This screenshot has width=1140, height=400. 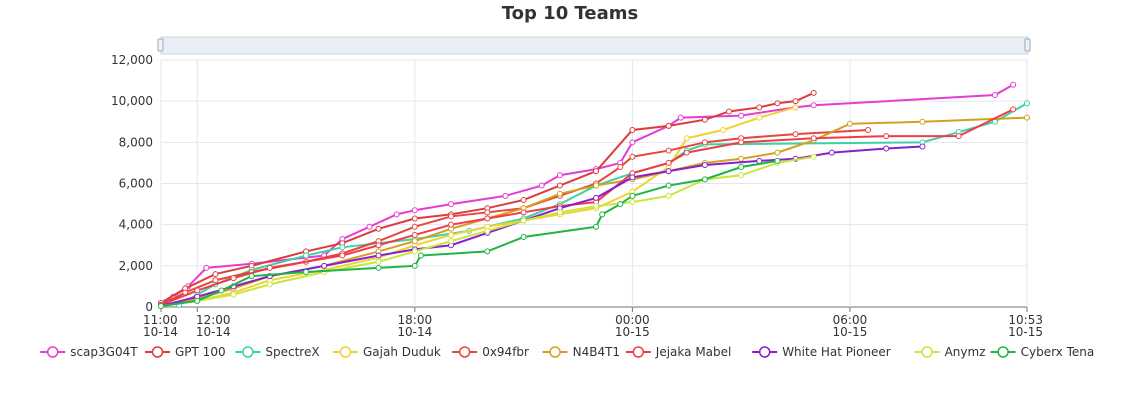 I want to click on chart-title: Top 10 Teams, so click(x=570, y=13).